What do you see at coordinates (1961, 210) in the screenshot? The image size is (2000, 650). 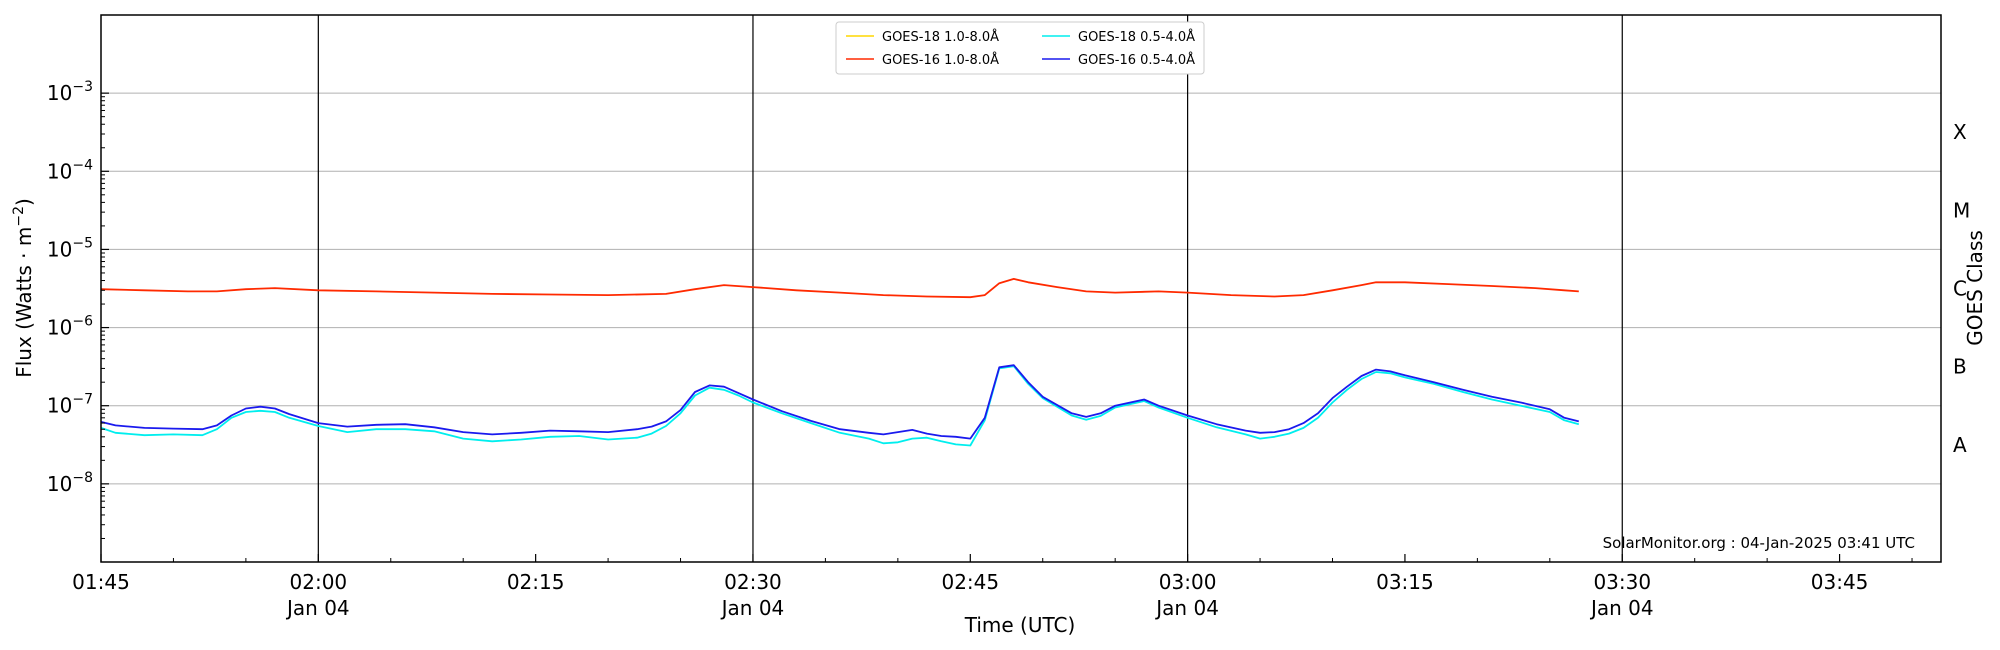 I see `goes-class-label-m: M` at bounding box center [1961, 210].